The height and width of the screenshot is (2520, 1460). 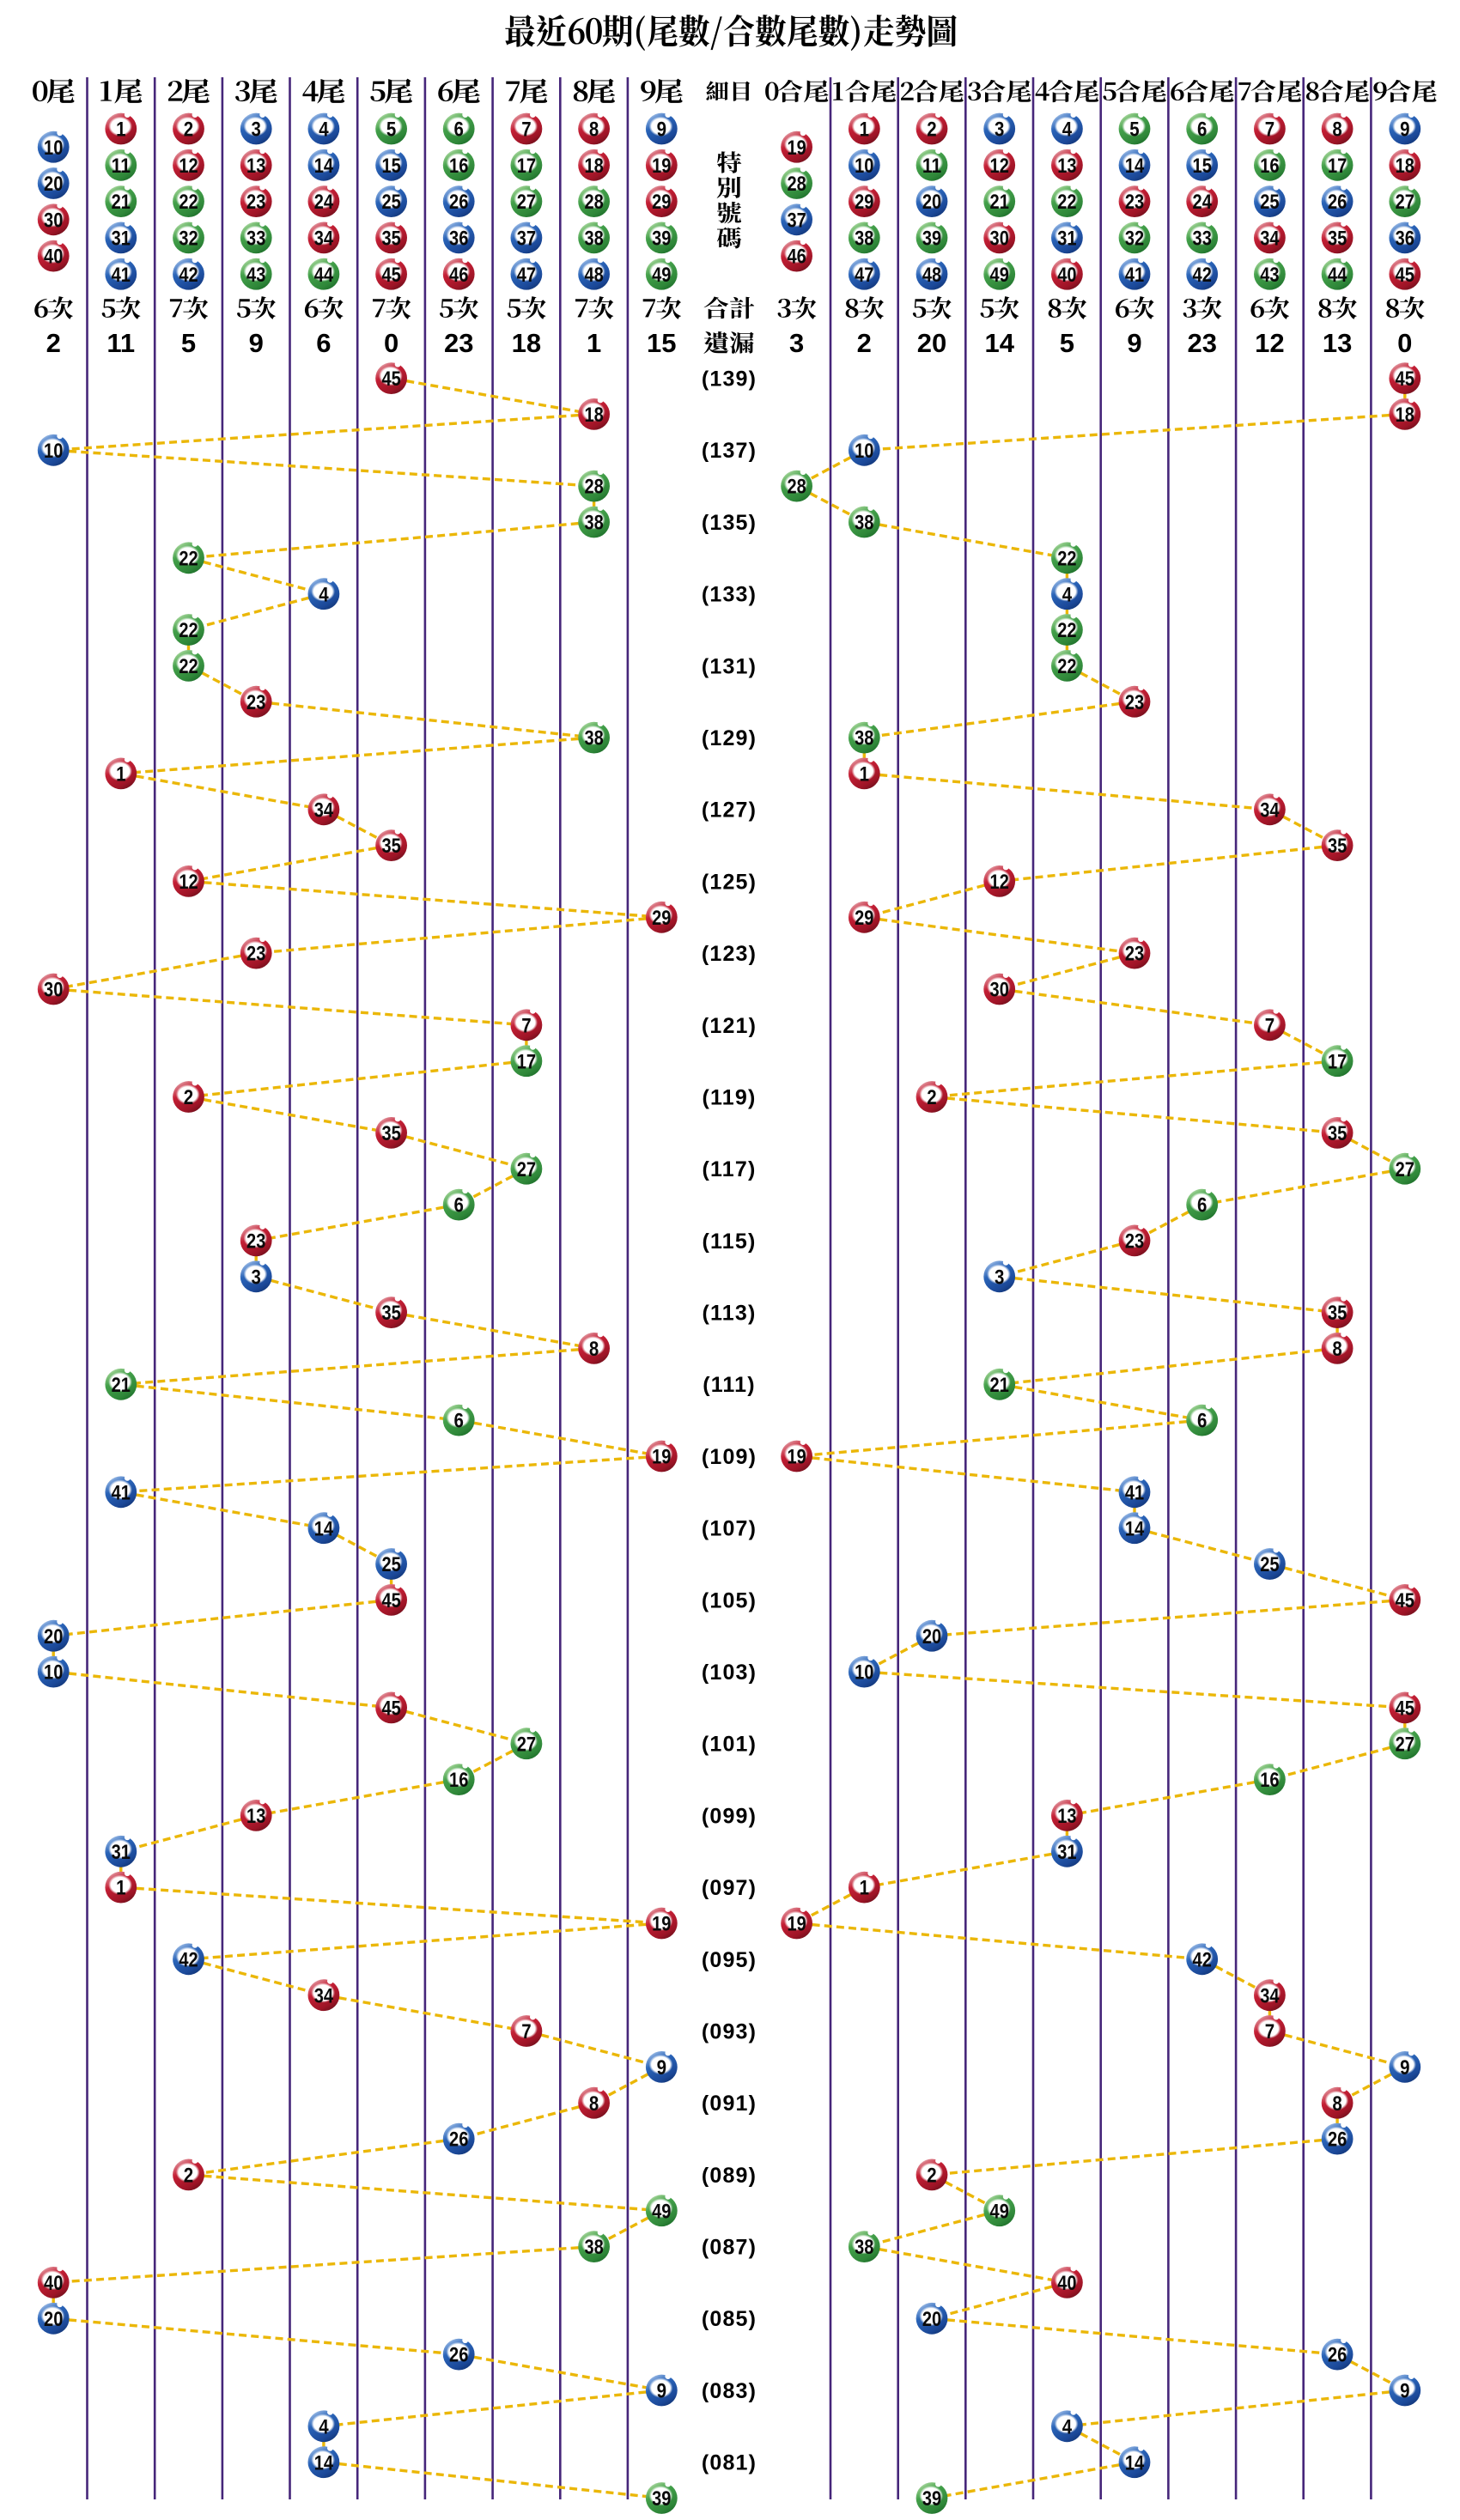 What do you see at coordinates (729, 451) in the screenshot?
I see `svg-text: (137)` at bounding box center [729, 451].